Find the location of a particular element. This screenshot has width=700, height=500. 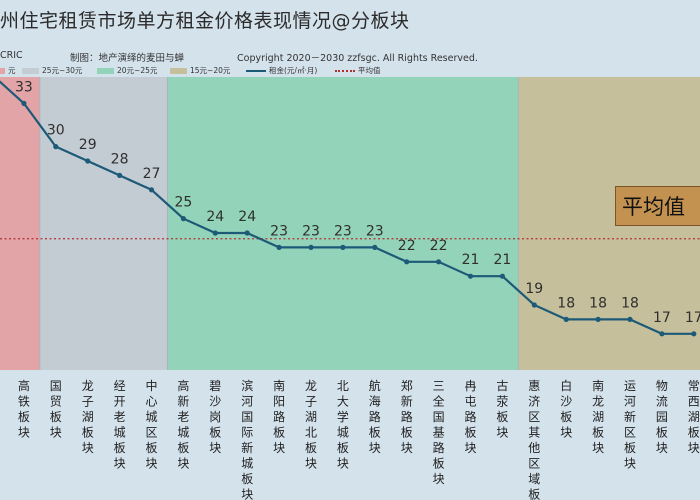

data-label: 28 is located at coordinates (120, 159).